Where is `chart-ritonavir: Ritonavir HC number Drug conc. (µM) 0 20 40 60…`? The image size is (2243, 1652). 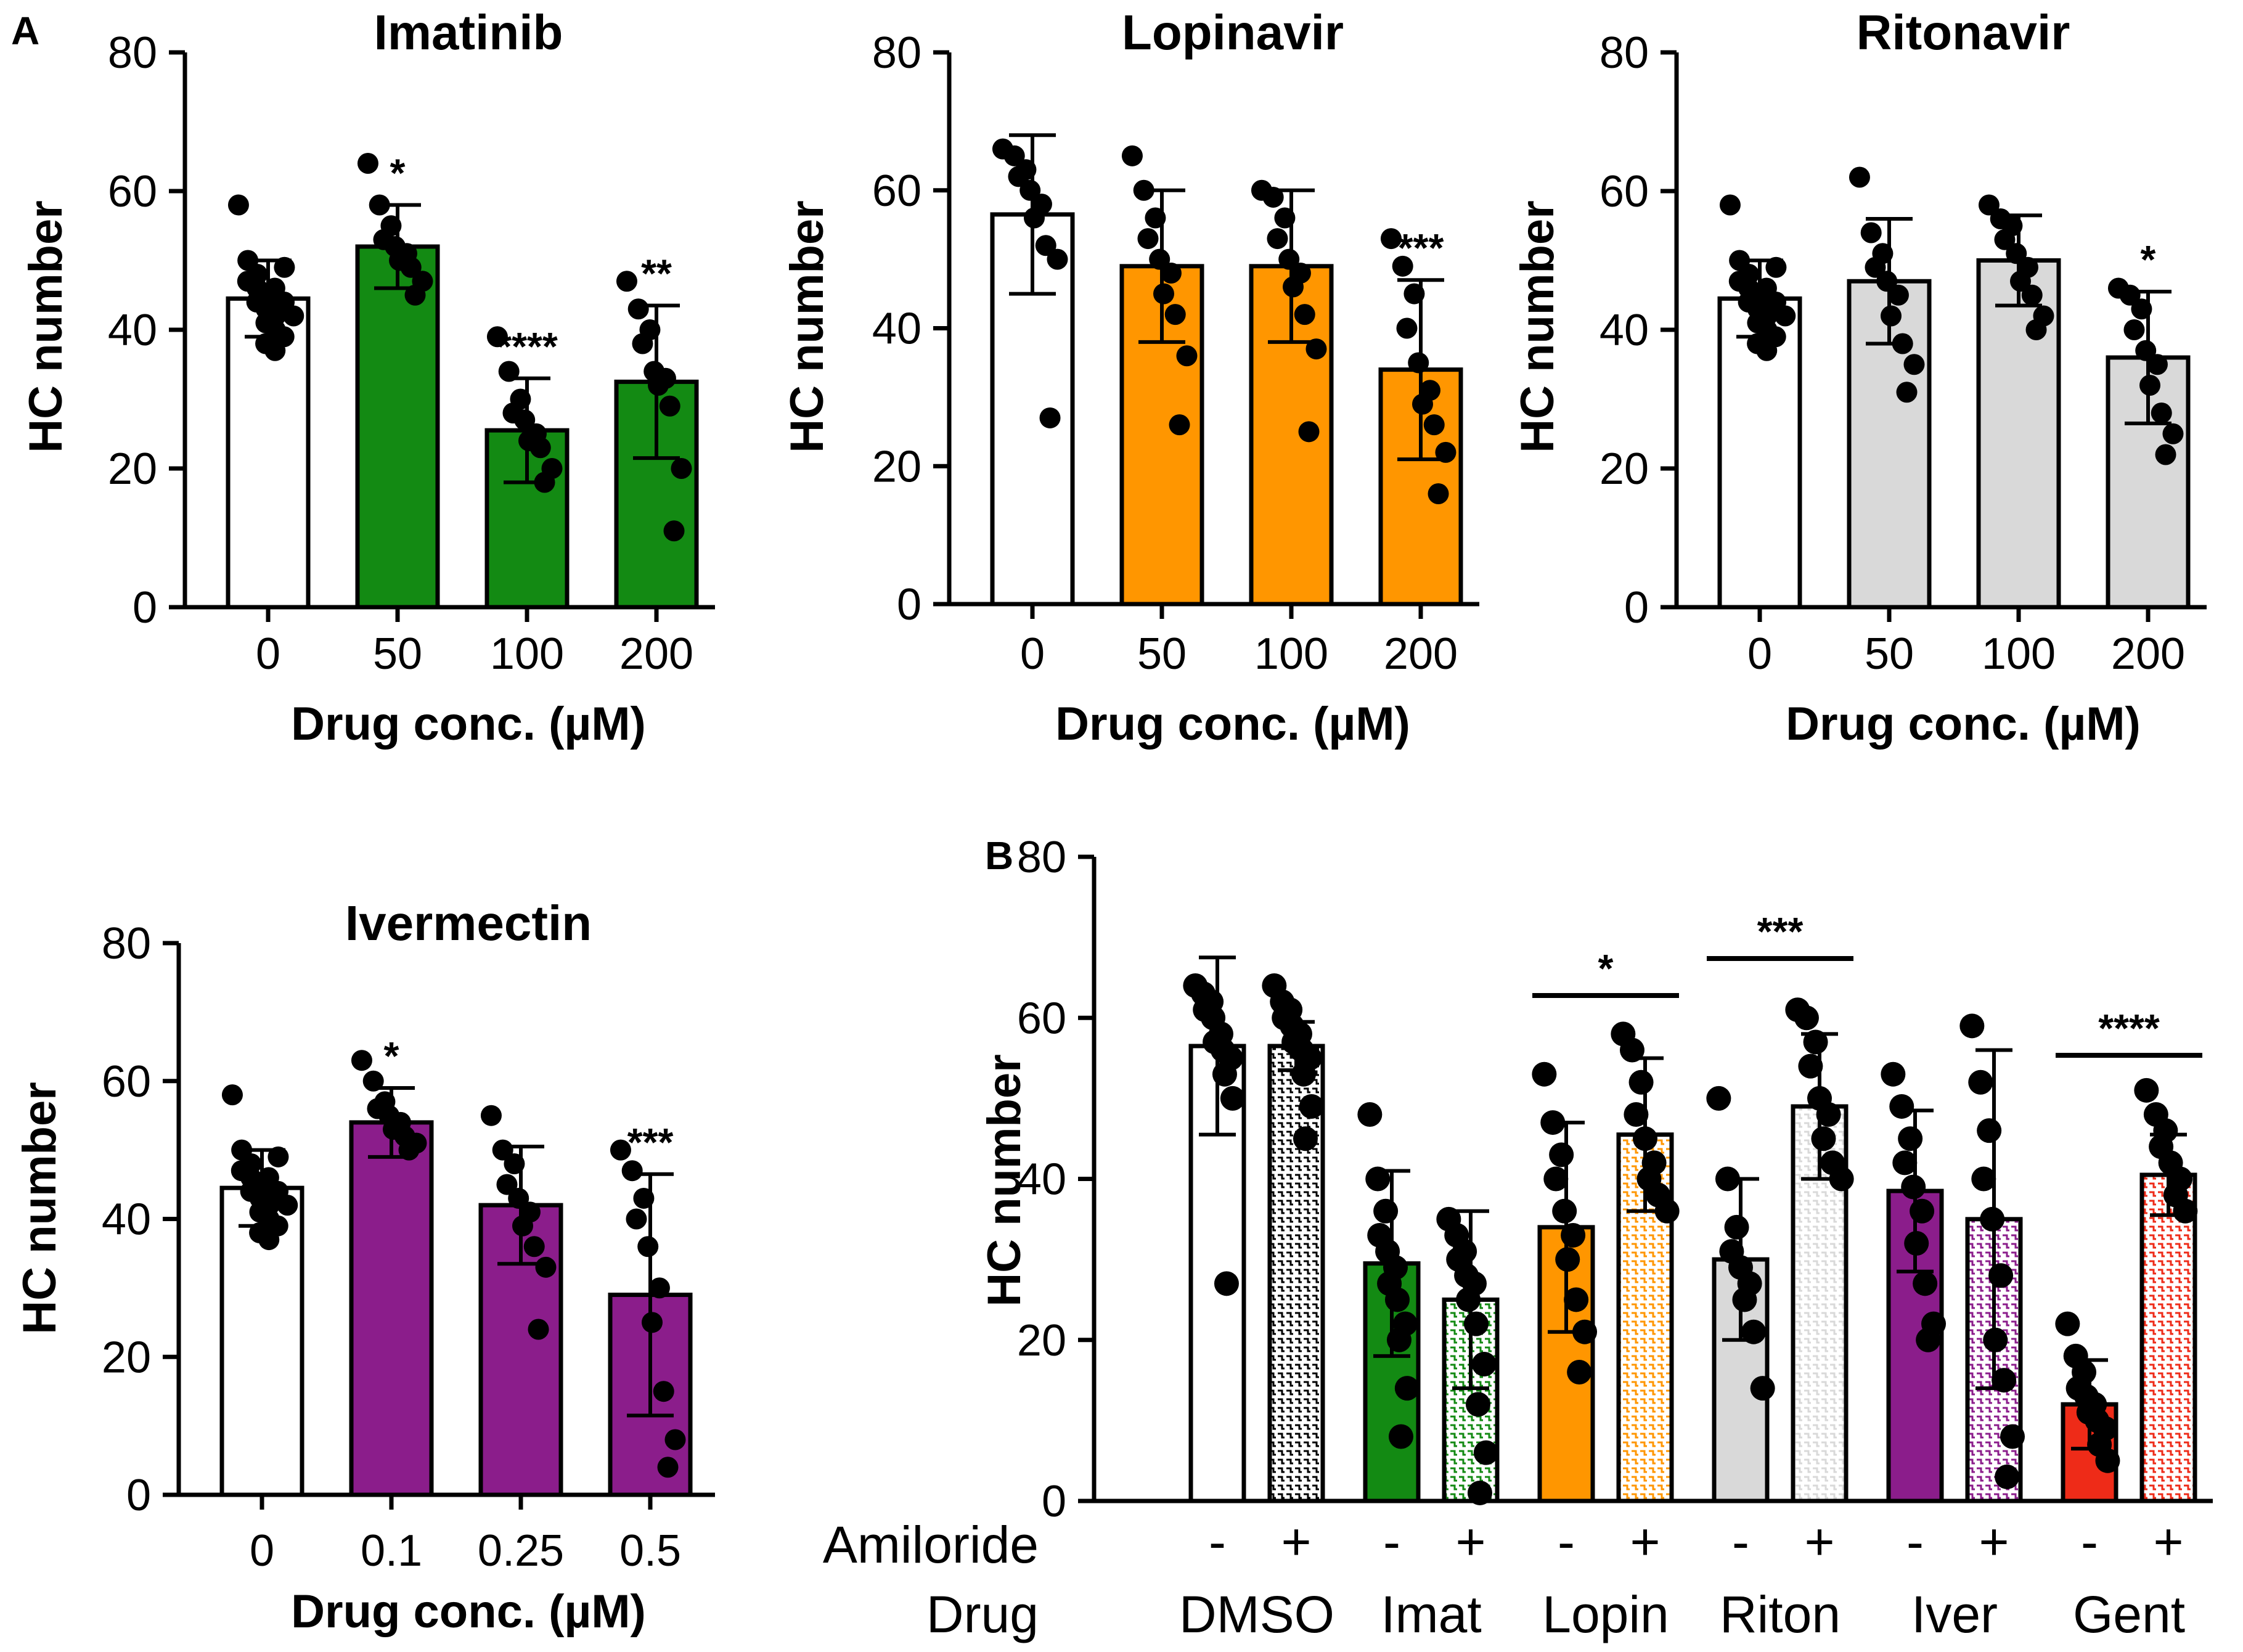 chart-ritonavir: Ritonavir HC number Drug conc. (µM) 0 20 40 60… is located at coordinates (1859, 377).